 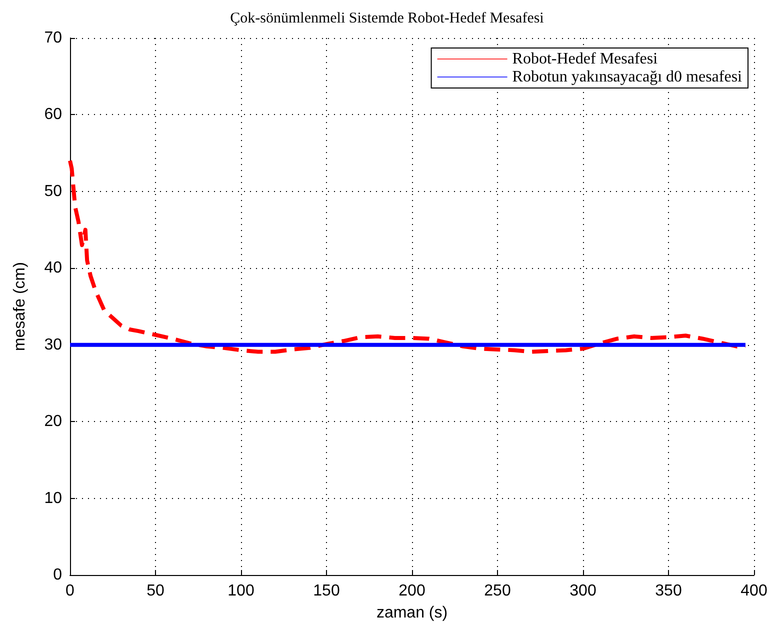 What do you see at coordinates (668, 591) in the screenshot?
I see `x-tick-label: 350` at bounding box center [668, 591].